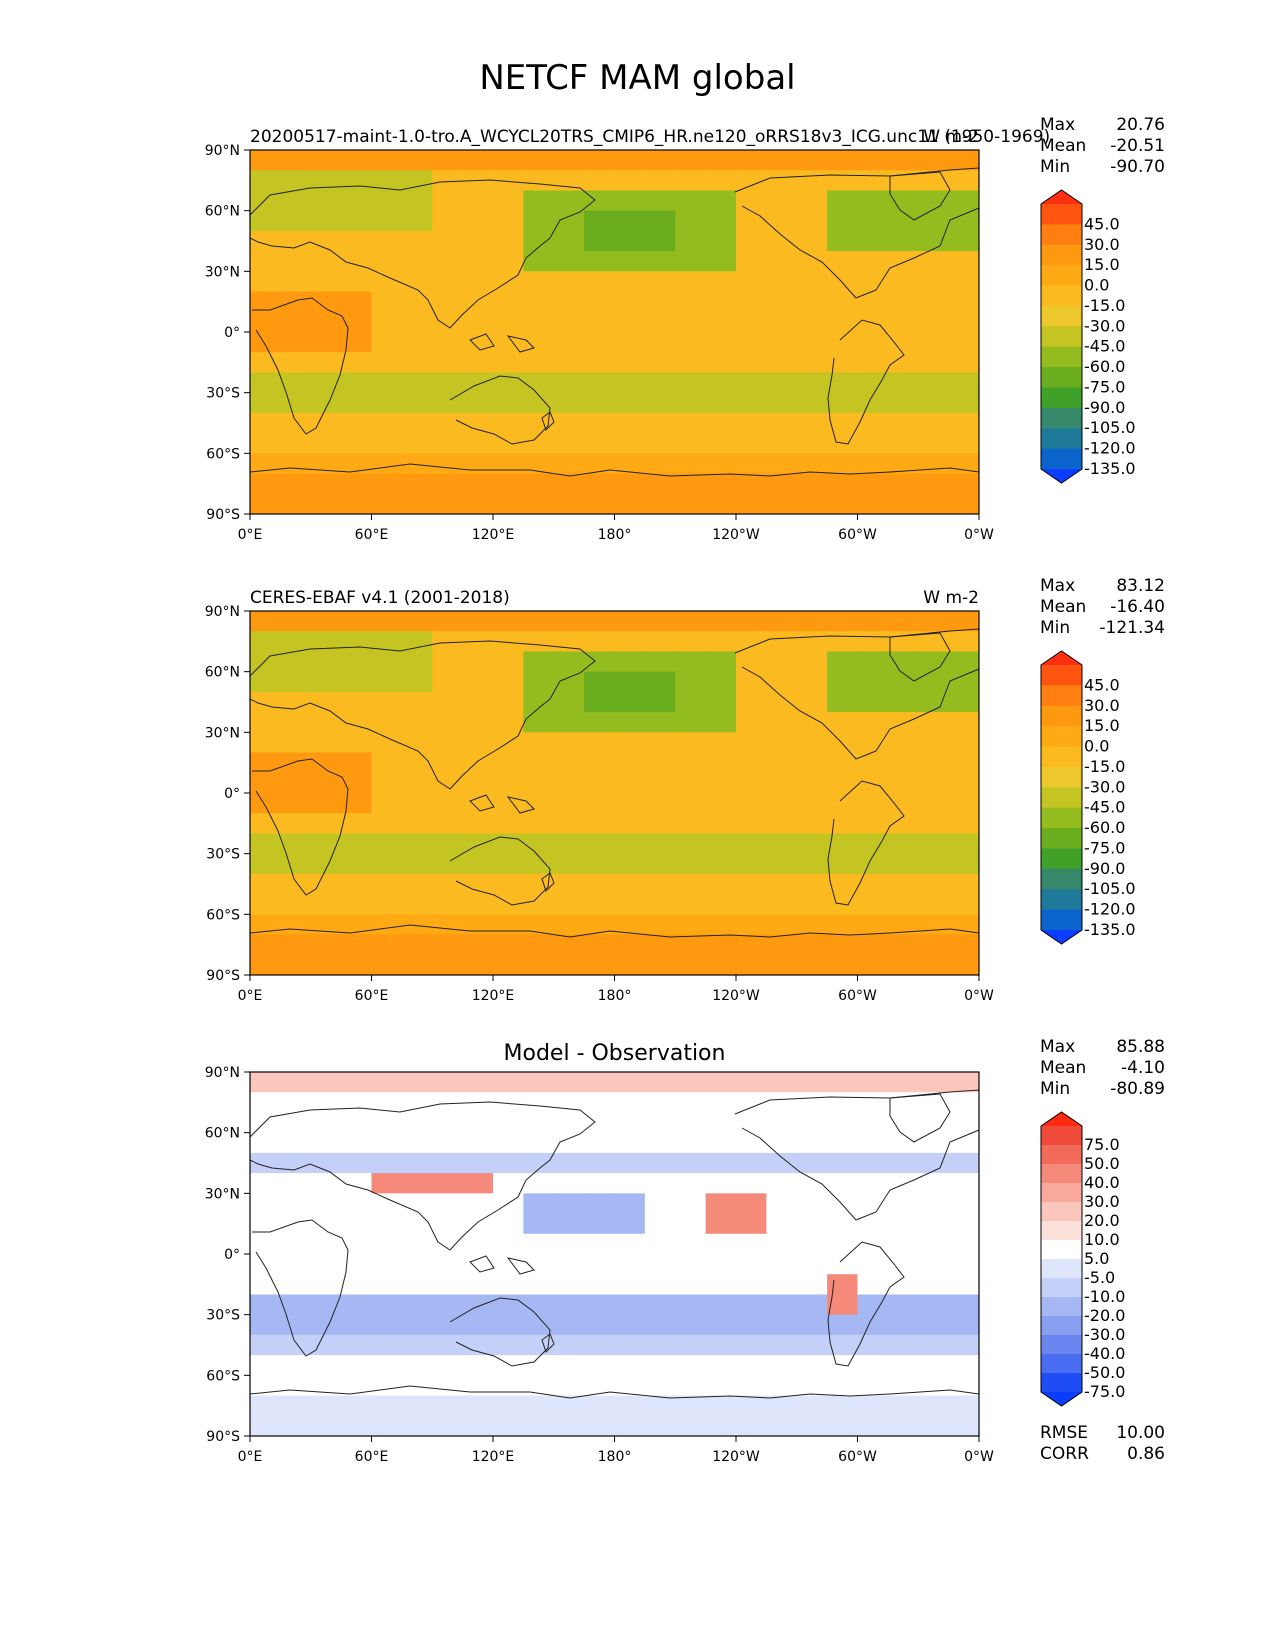 This screenshot has width=1275, height=1650. Describe the element at coordinates (1104, 366) in the screenshot. I see `colorbar-tick-label: -60.0` at that location.